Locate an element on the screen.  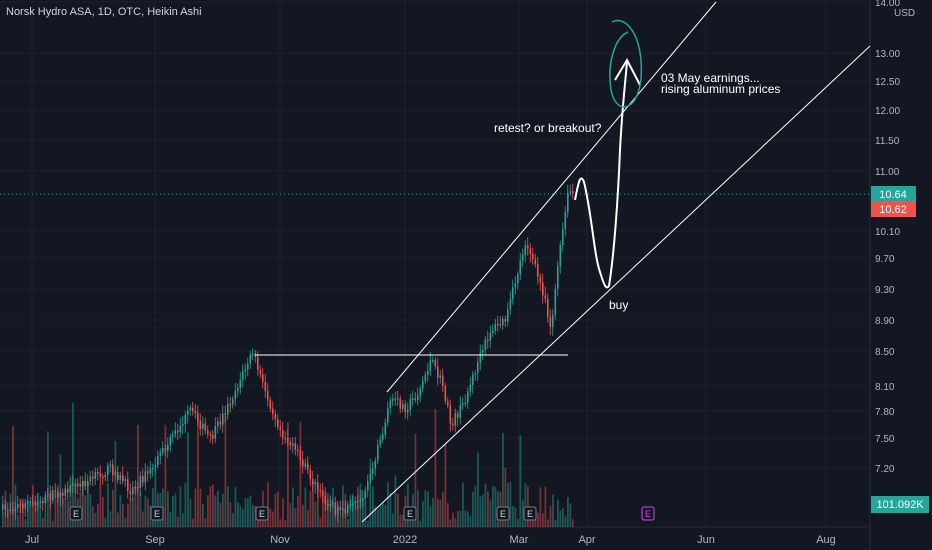
y-tick-label: 8.50 is located at coordinates (885, 352).